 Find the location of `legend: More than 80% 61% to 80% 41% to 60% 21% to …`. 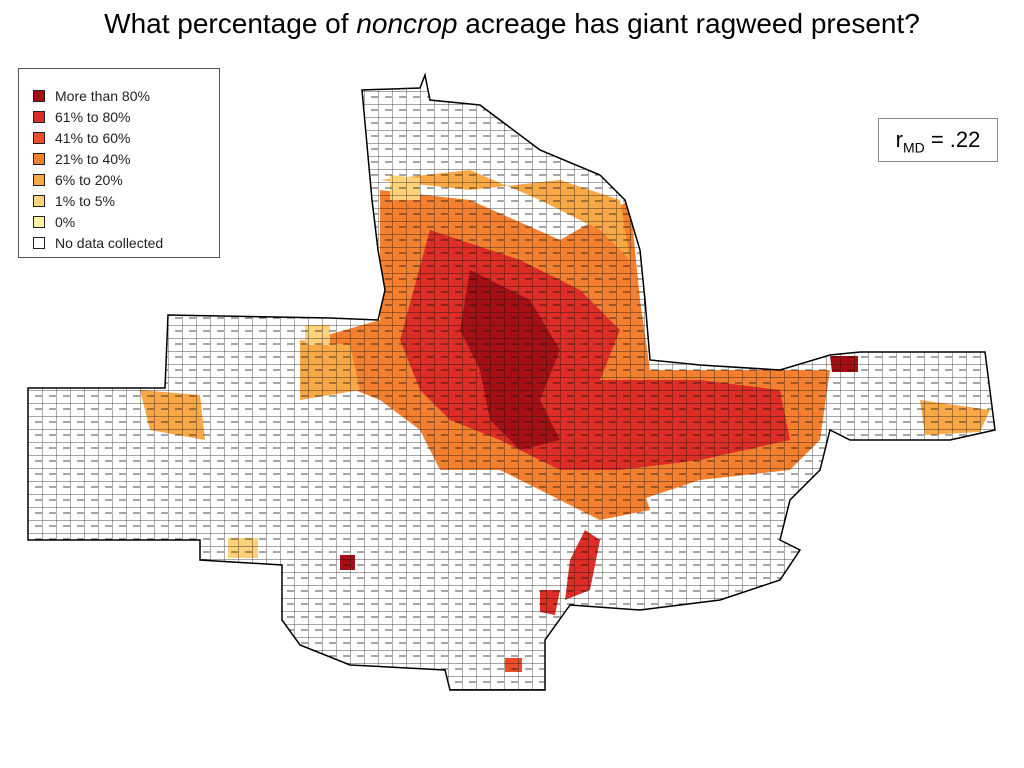

legend: More than 80% 61% to 80% 41% to 60% 21% to … is located at coordinates (119, 163).